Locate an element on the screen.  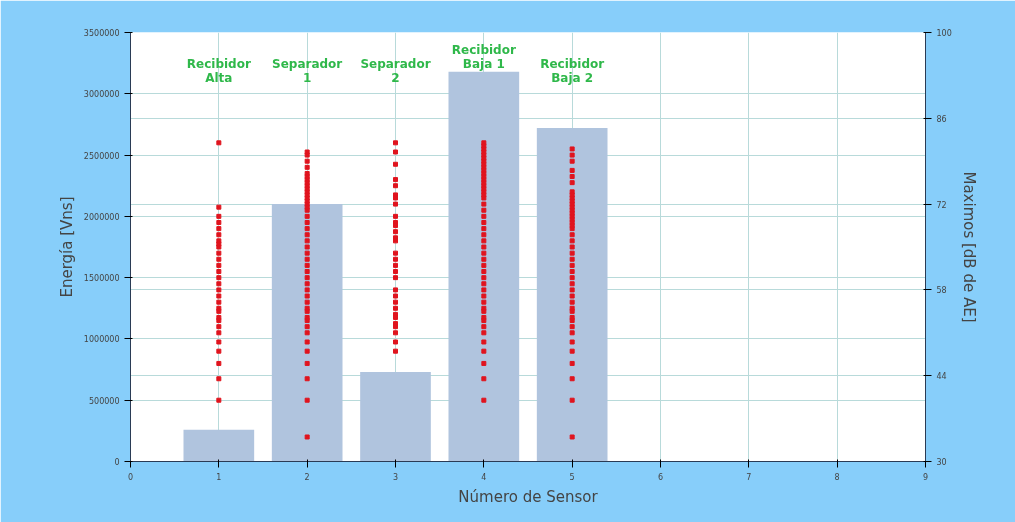
y2-tick-label: 72 is located at coordinates (941, 205).